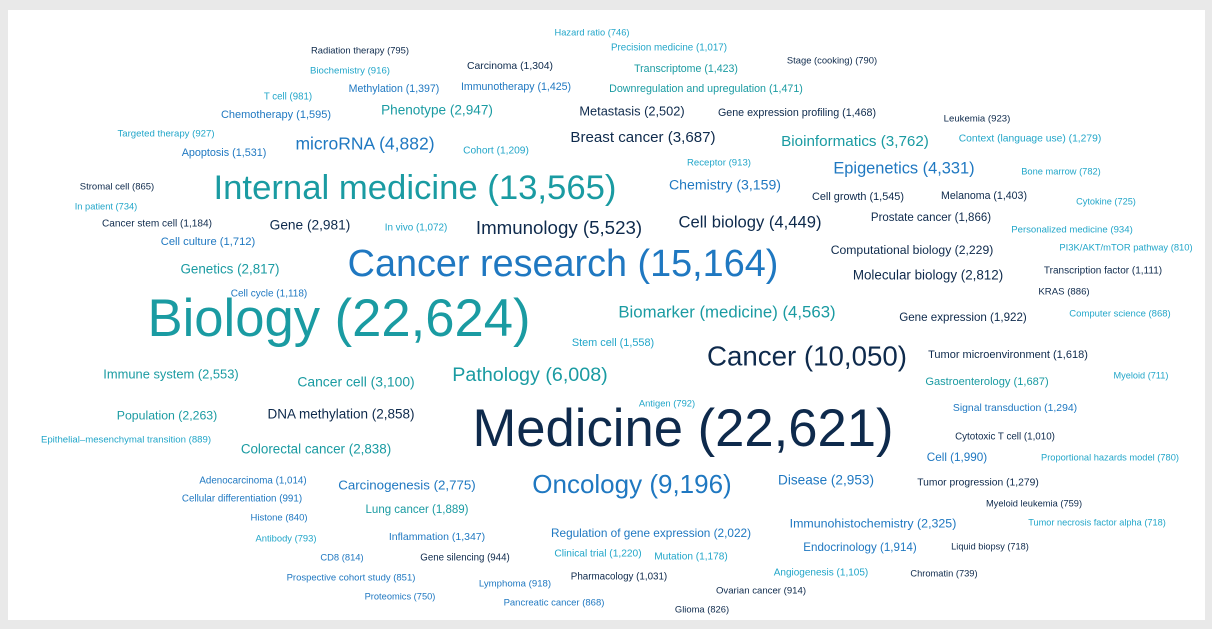 The image size is (1212, 629). I want to click on word: PI3K/AKT/mTOR pathway (810), so click(1125, 246).